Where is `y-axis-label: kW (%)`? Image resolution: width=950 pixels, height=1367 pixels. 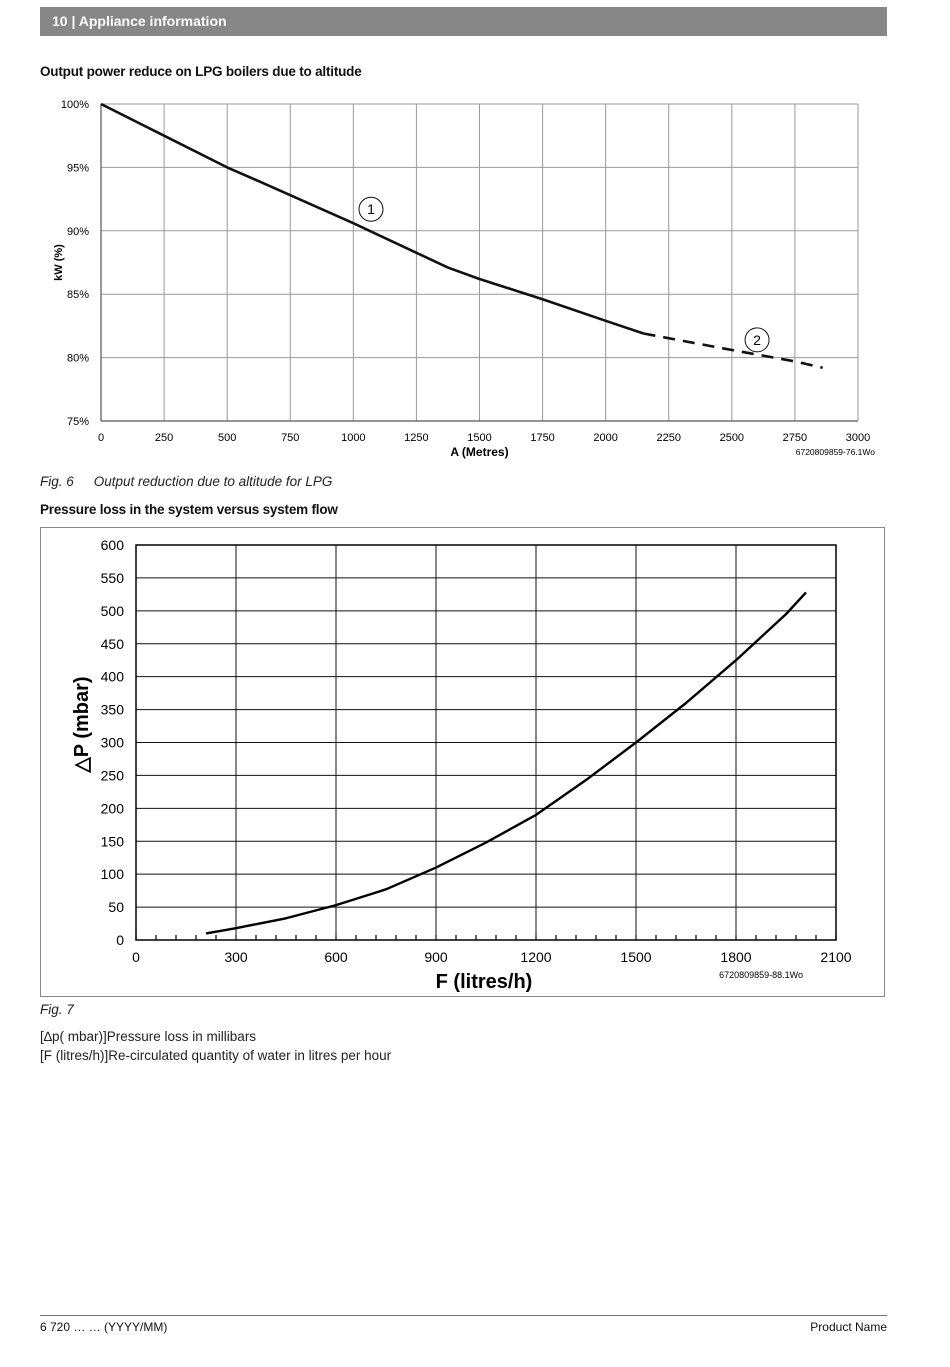
y-axis-label: kW (%) is located at coordinates (59, 262).